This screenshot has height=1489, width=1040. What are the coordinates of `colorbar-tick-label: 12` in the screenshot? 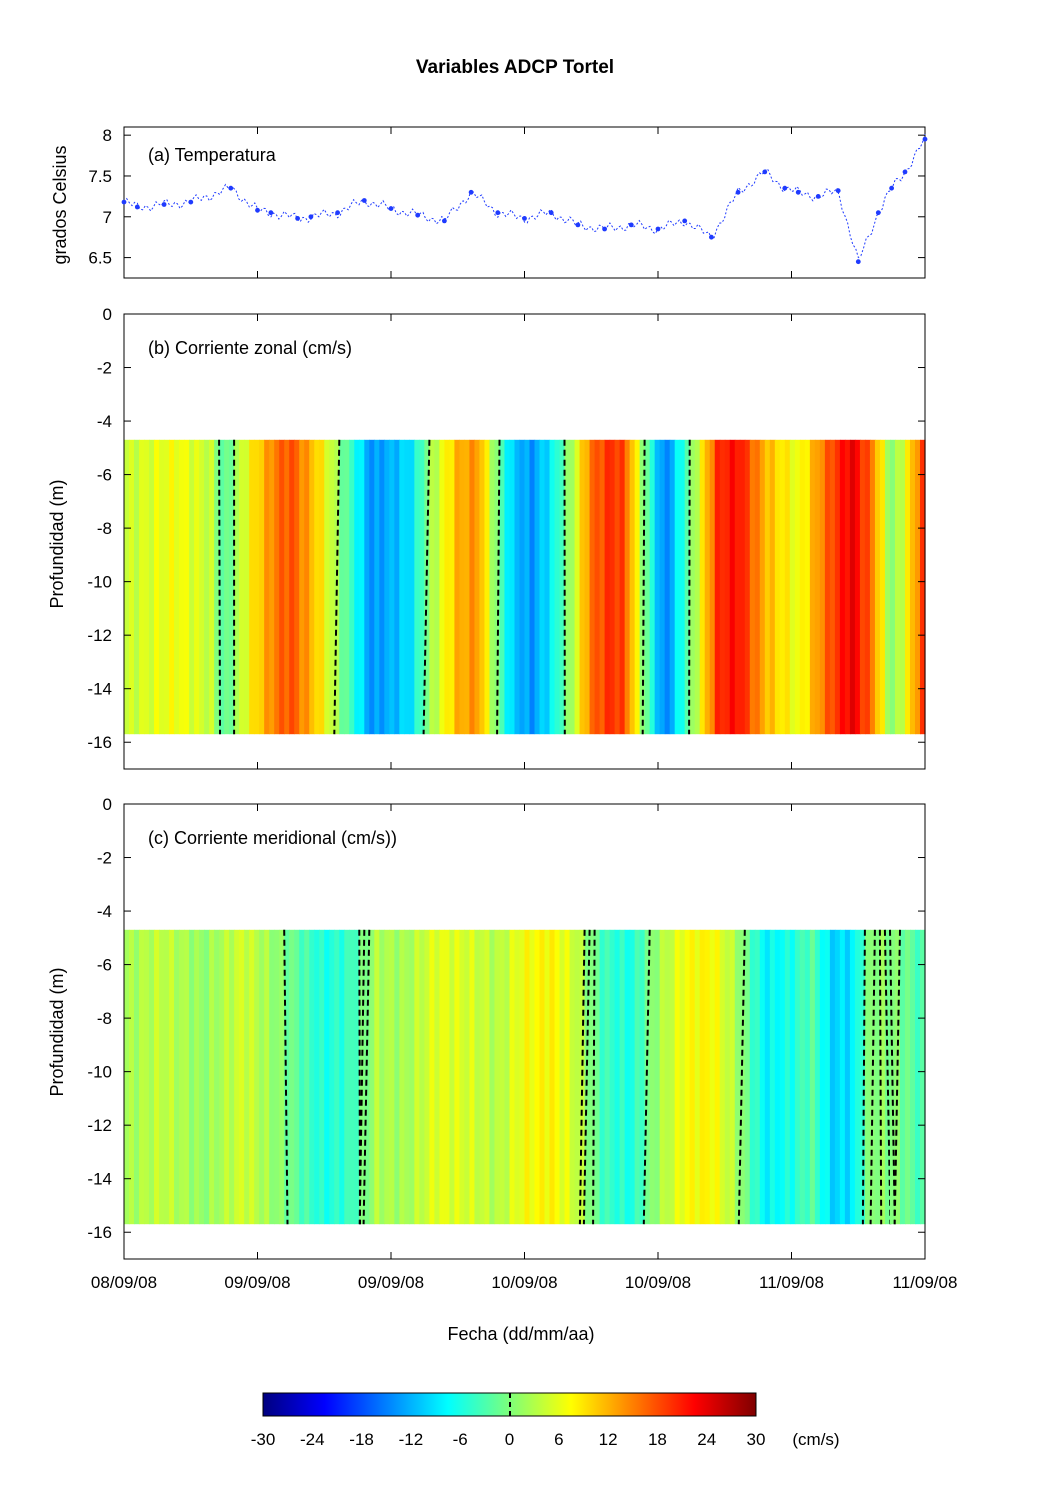 It's located at (608, 1439).